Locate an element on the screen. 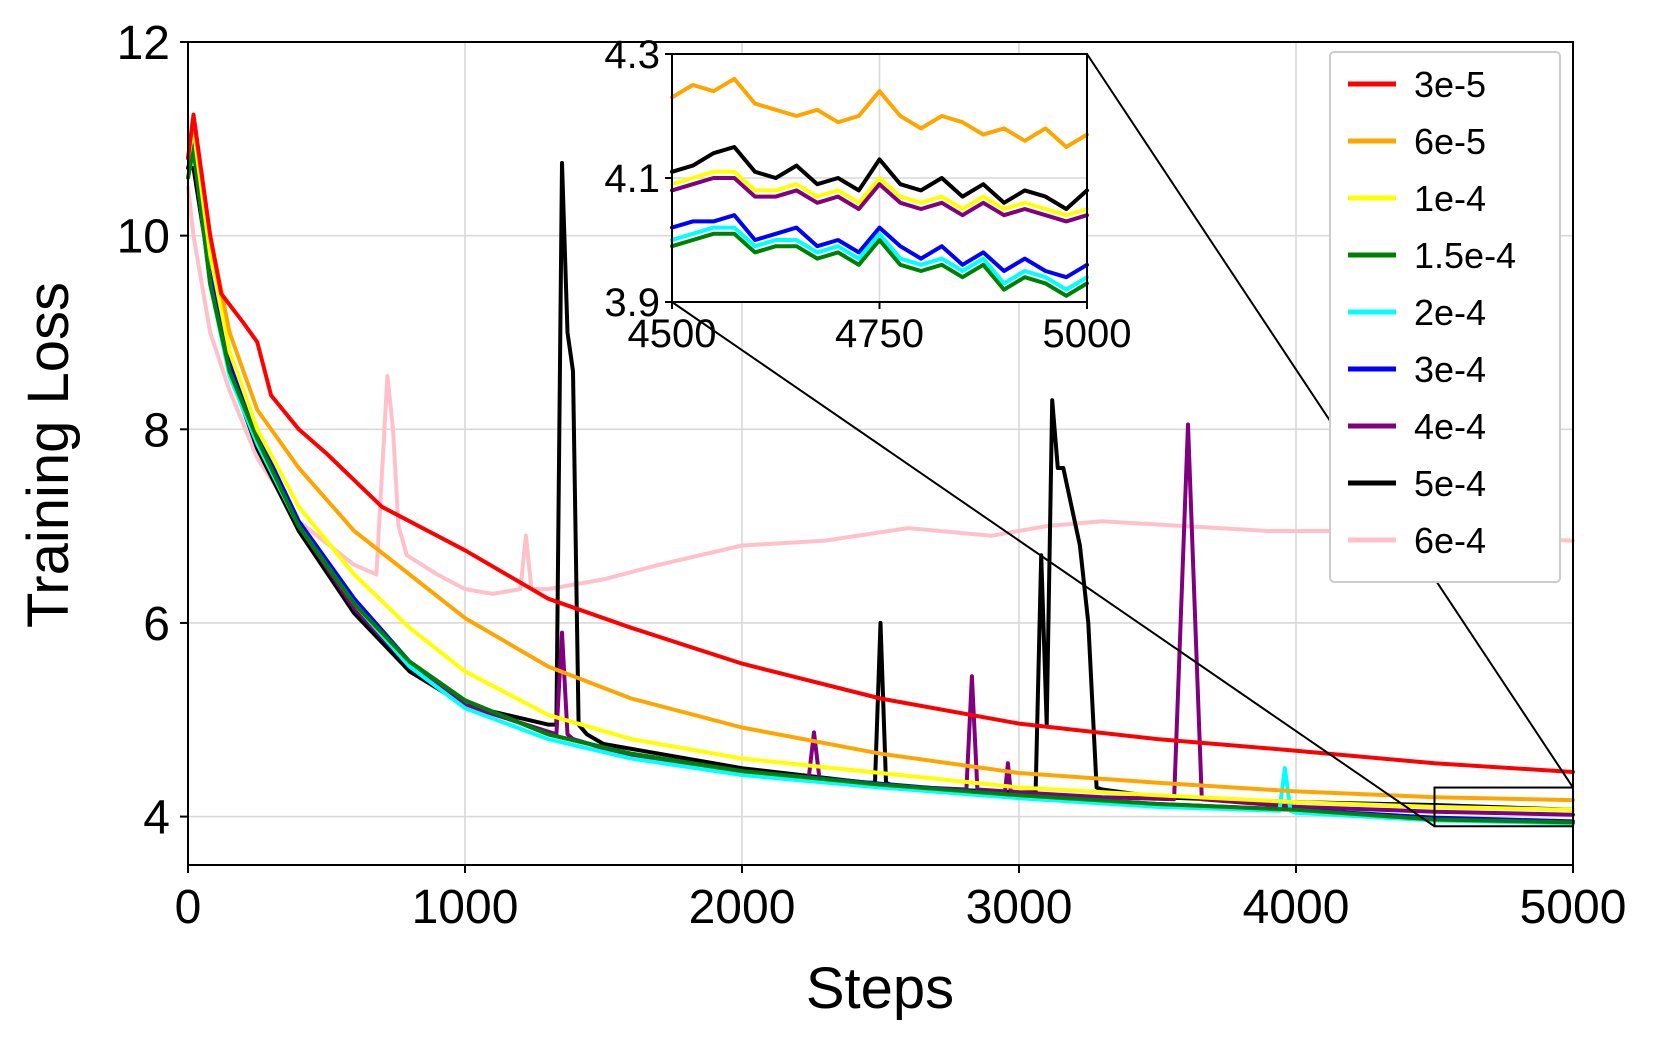 This screenshot has width=1661, height=1040. legend-label: 1e-4 is located at coordinates (1450, 198).